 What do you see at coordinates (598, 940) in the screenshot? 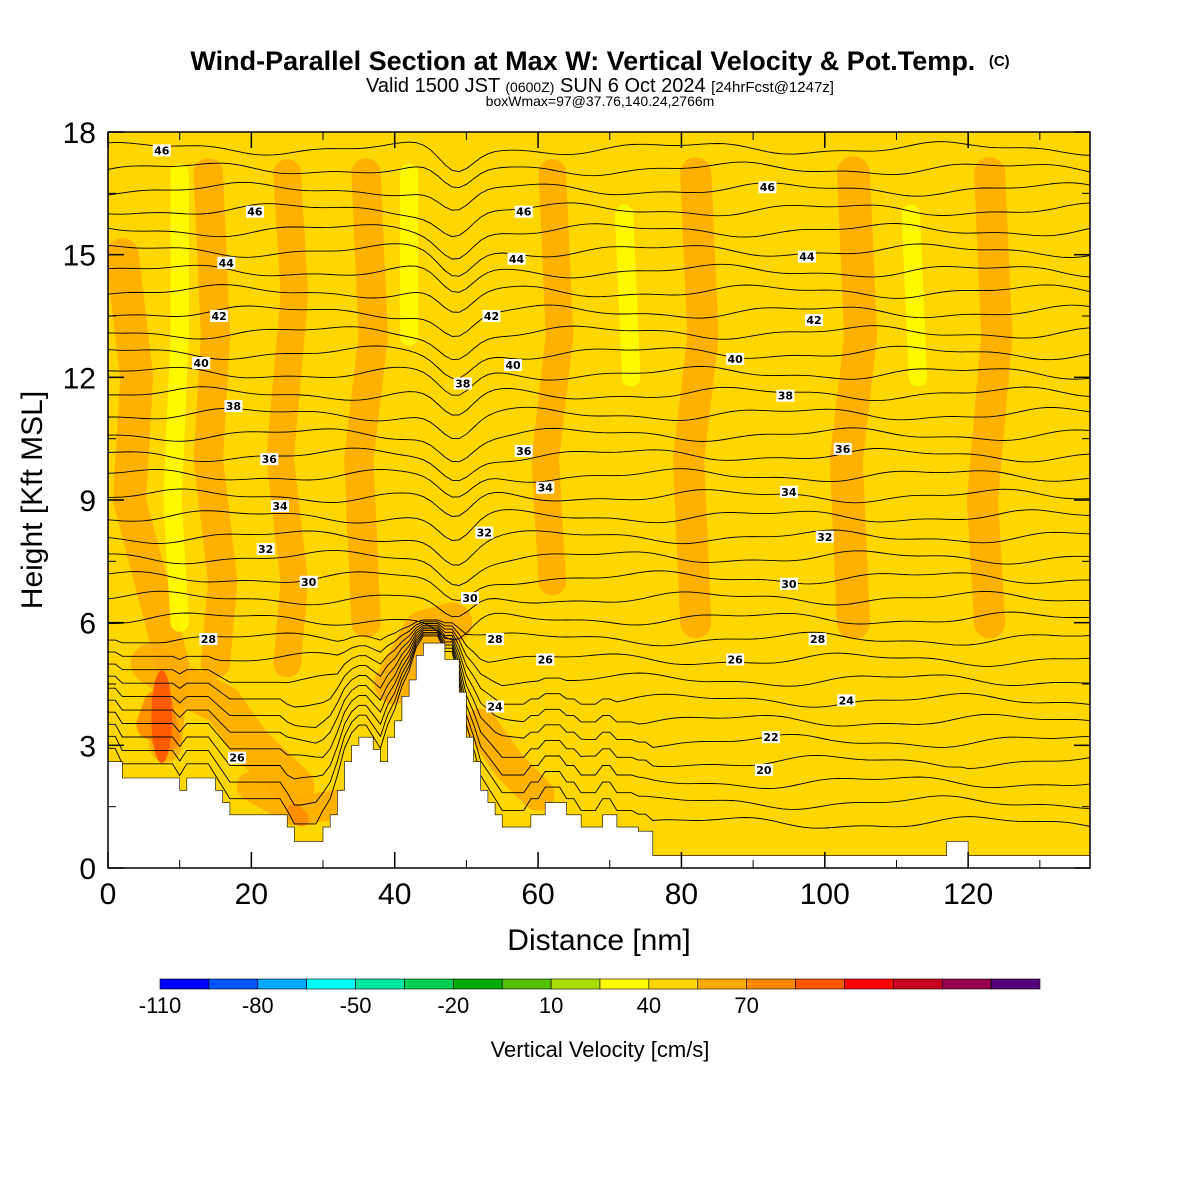
I see `x-axis-label: Distance [nm]` at bounding box center [598, 940].